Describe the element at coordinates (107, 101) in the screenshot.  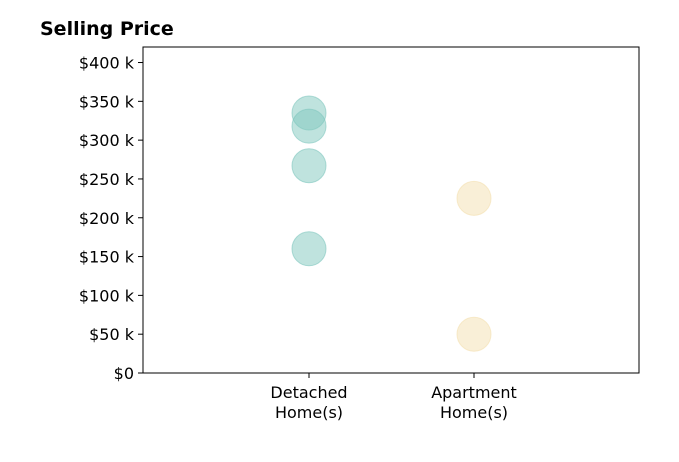
I see `y-tick-label: $350 k` at that location.